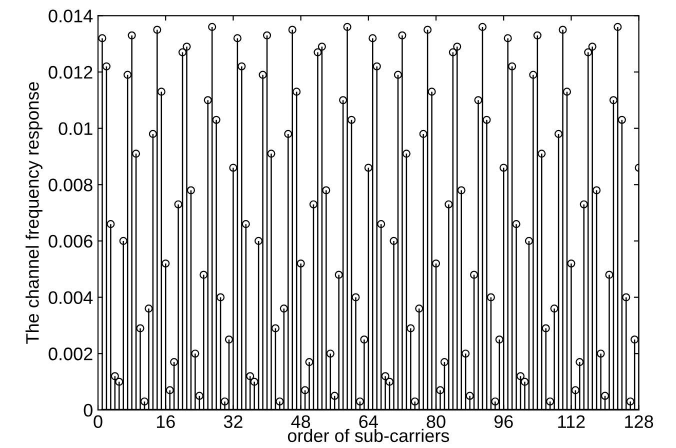 The image size is (676, 448). What do you see at coordinates (70, 16) in the screenshot?
I see `y-tick-label: 0.014` at bounding box center [70, 16].